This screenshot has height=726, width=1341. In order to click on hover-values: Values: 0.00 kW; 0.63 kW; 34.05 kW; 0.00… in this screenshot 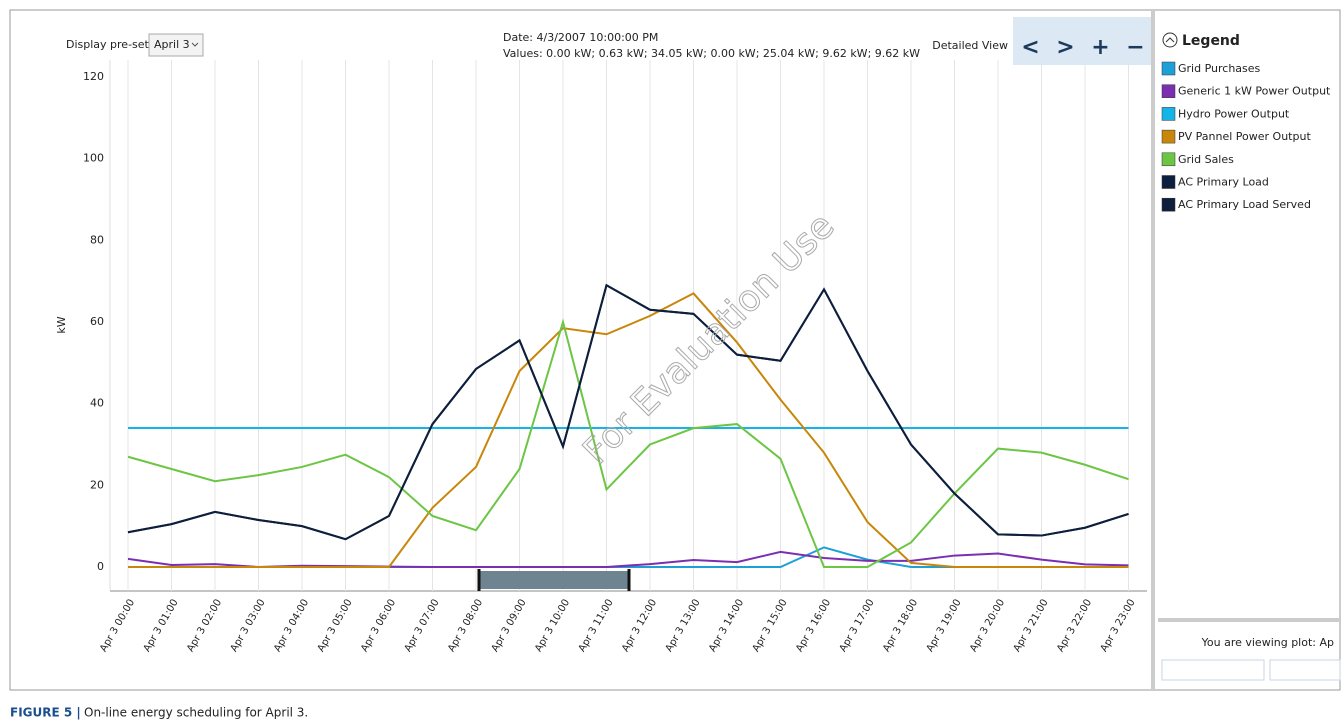, I will do `click(711, 53)`.